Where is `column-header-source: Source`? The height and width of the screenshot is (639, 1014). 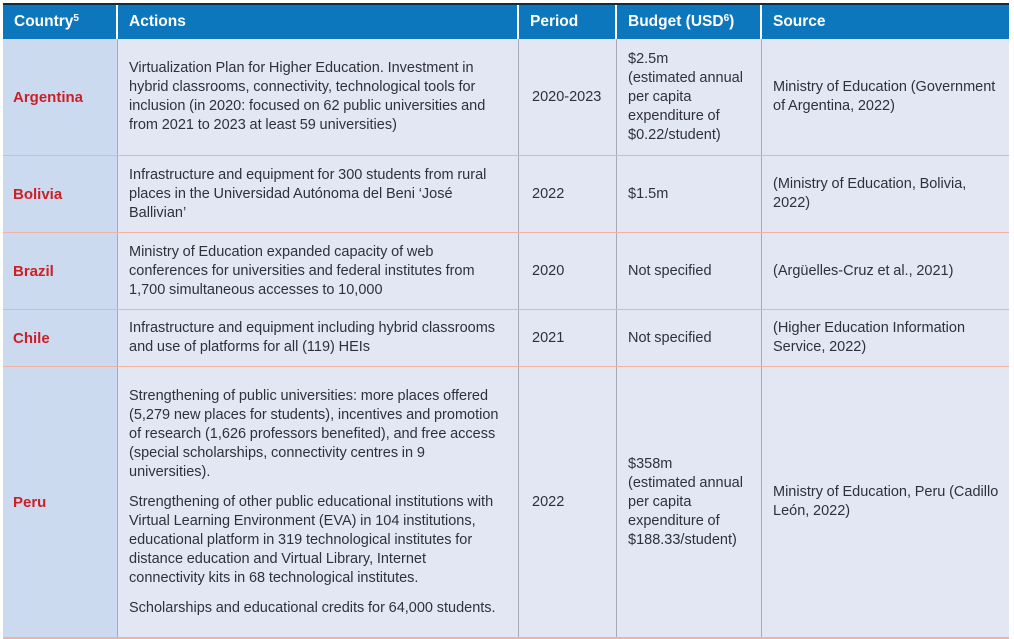 column-header-source: Source is located at coordinates (885, 22).